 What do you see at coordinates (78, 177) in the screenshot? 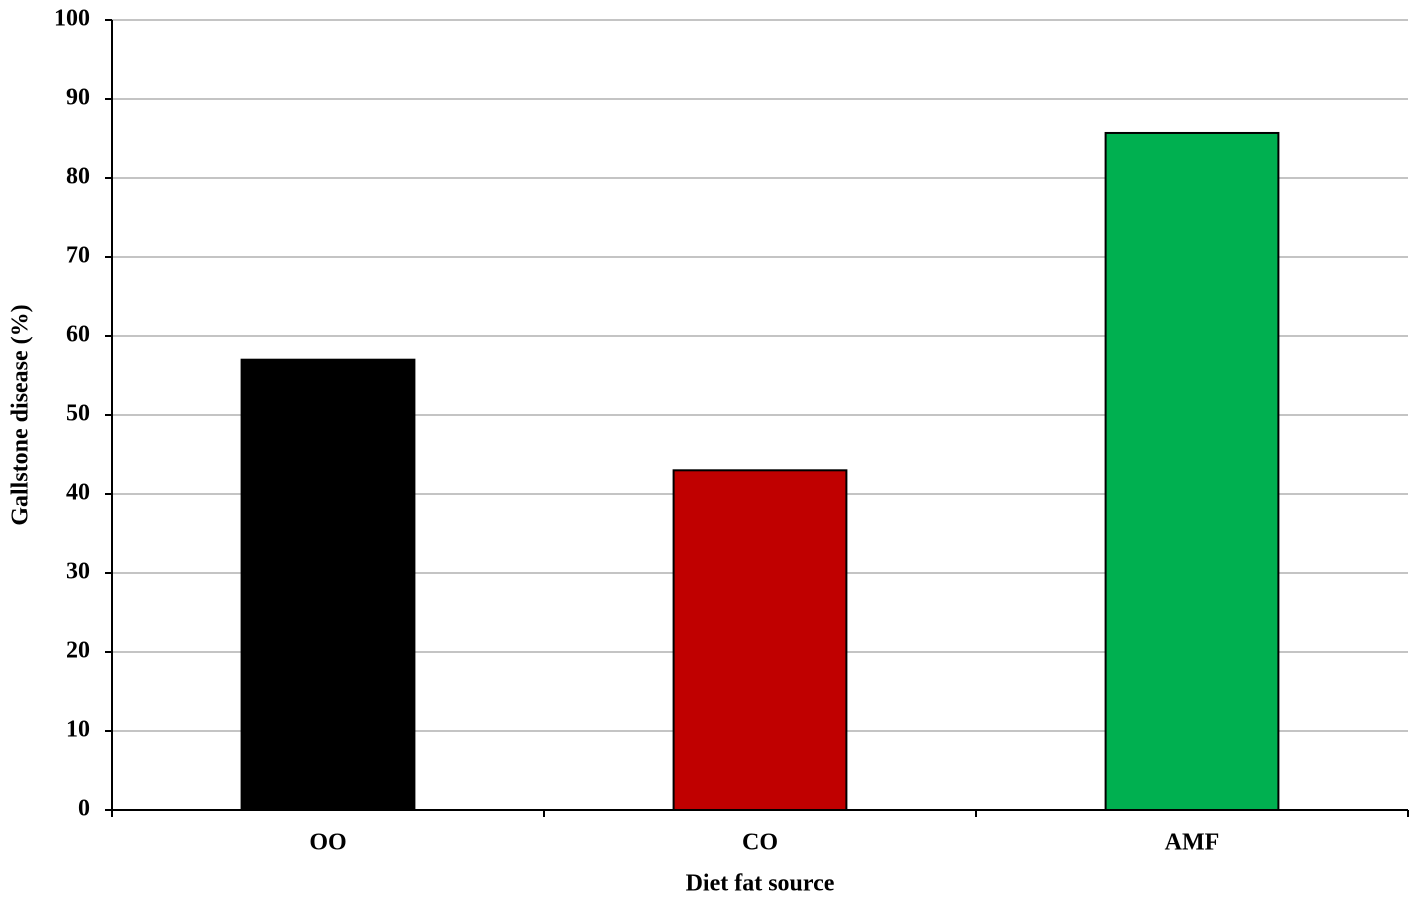
I see `y-tick-label: 80` at bounding box center [78, 177].